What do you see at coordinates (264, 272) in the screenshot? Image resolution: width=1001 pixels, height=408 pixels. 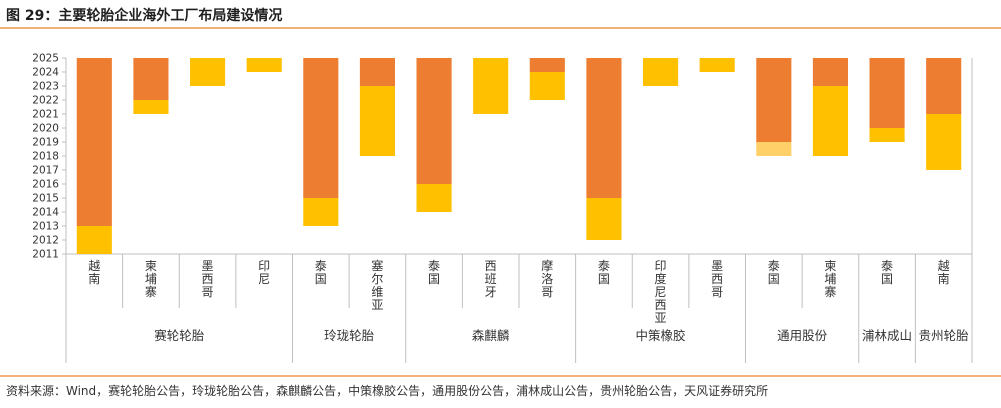 I see `category-label: 印尼` at bounding box center [264, 272].